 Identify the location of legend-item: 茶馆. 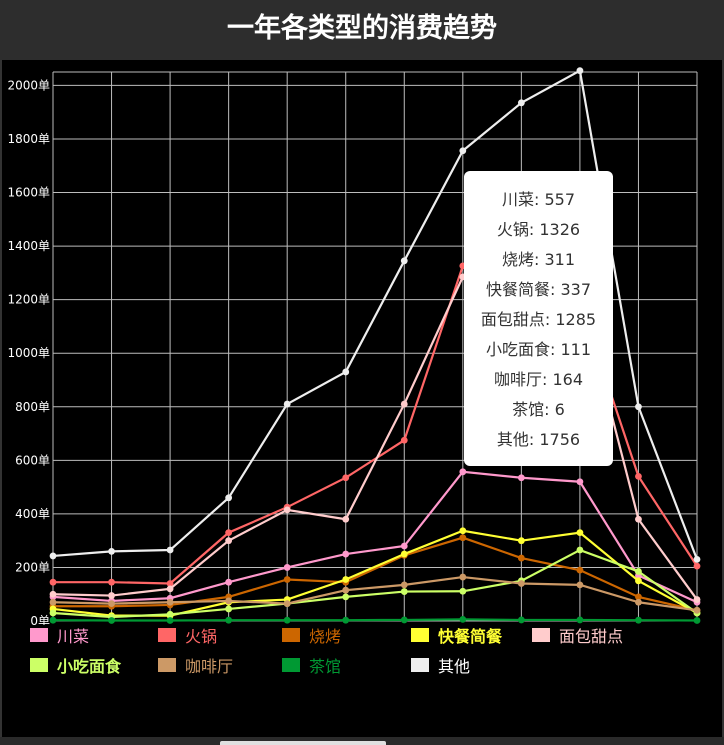
(312, 665).